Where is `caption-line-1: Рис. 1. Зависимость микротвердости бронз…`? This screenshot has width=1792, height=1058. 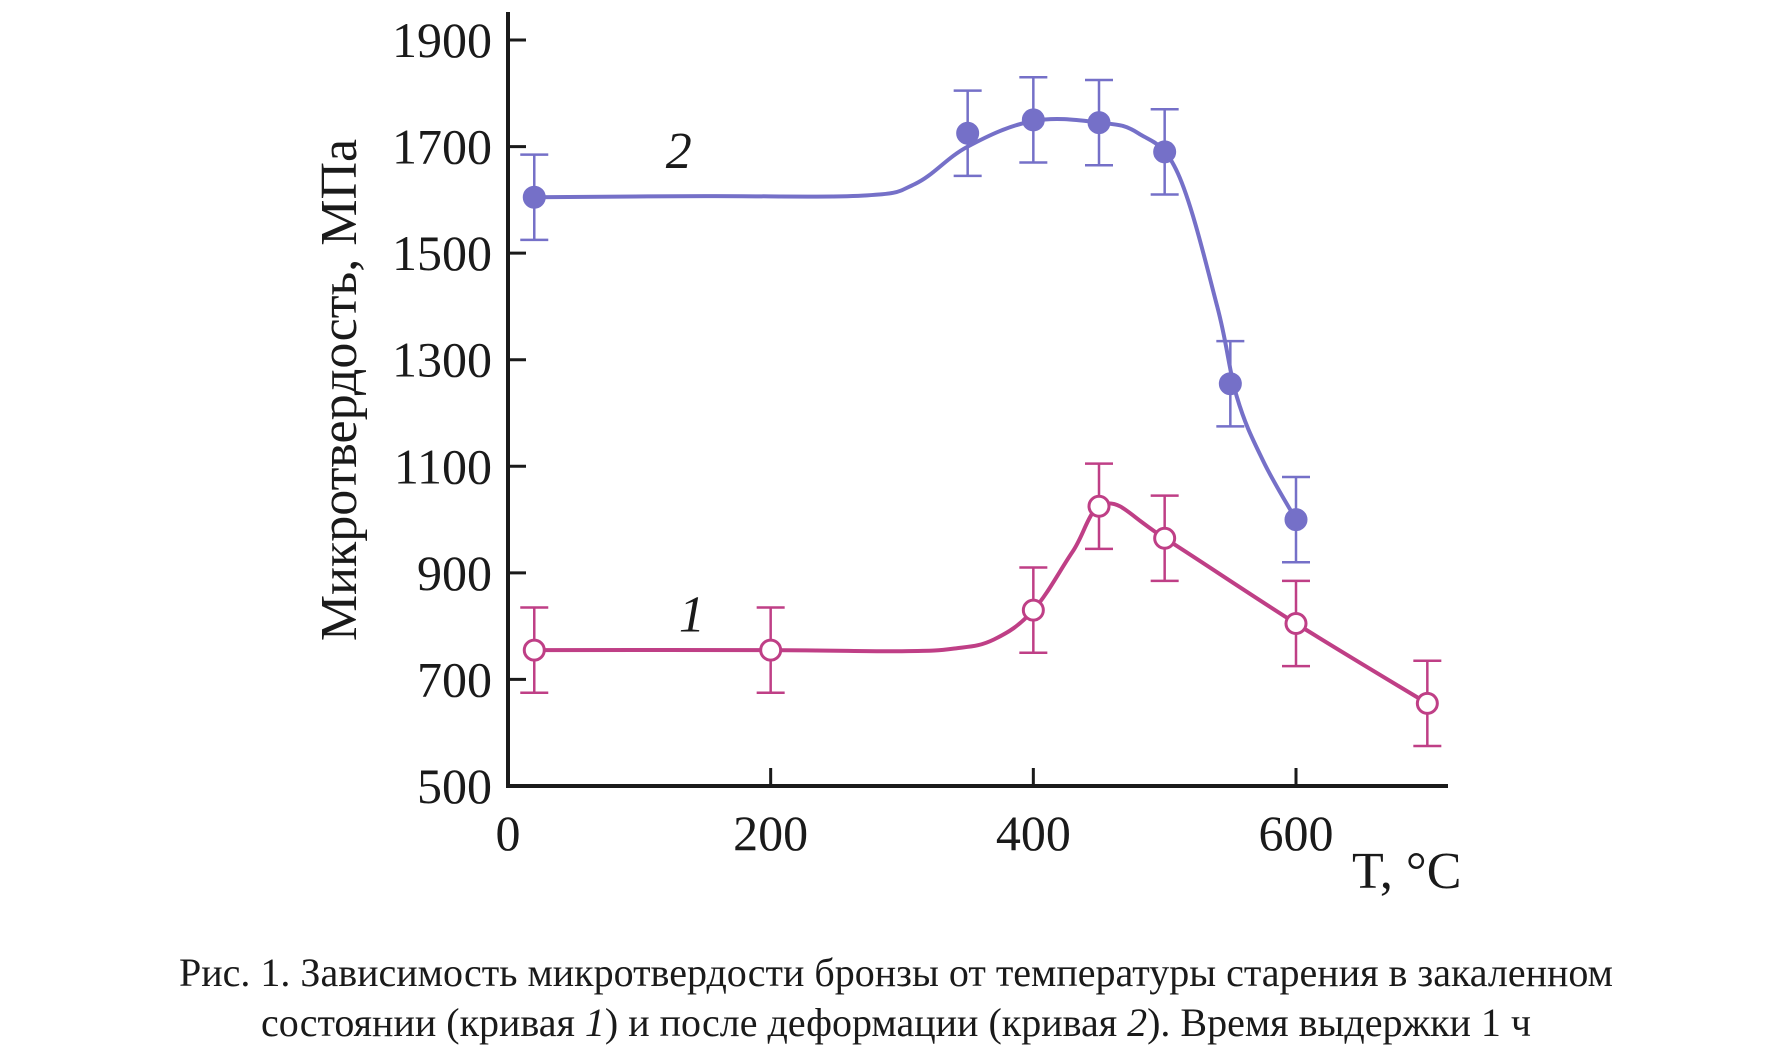 caption-line-1: Рис. 1. Зависимость микротвердости бронз… is located at coordinates (896, 972).